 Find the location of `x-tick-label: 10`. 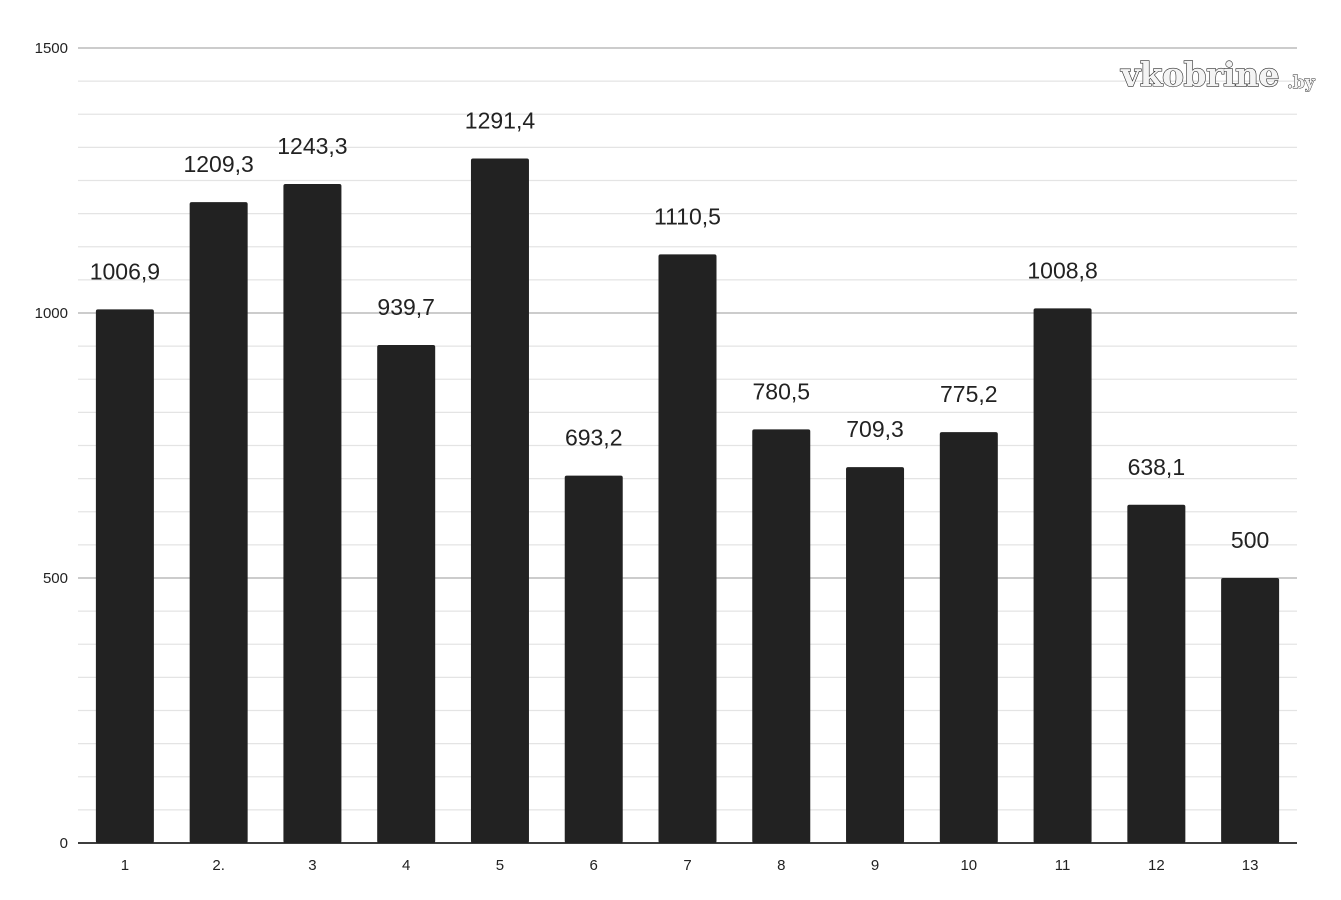

x-tick-label: 10 is located at coordinates (968, 865).